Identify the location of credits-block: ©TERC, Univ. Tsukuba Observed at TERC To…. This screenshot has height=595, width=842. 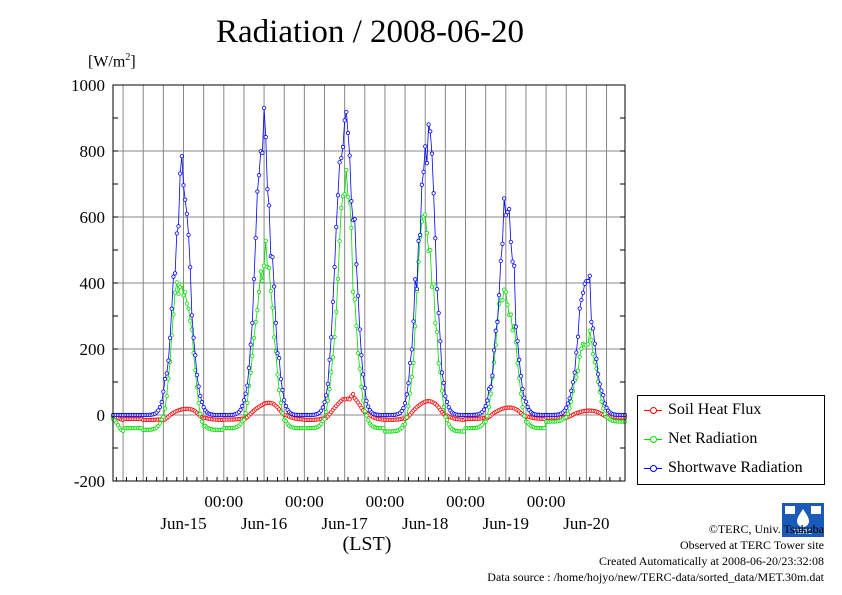
(655, 553).